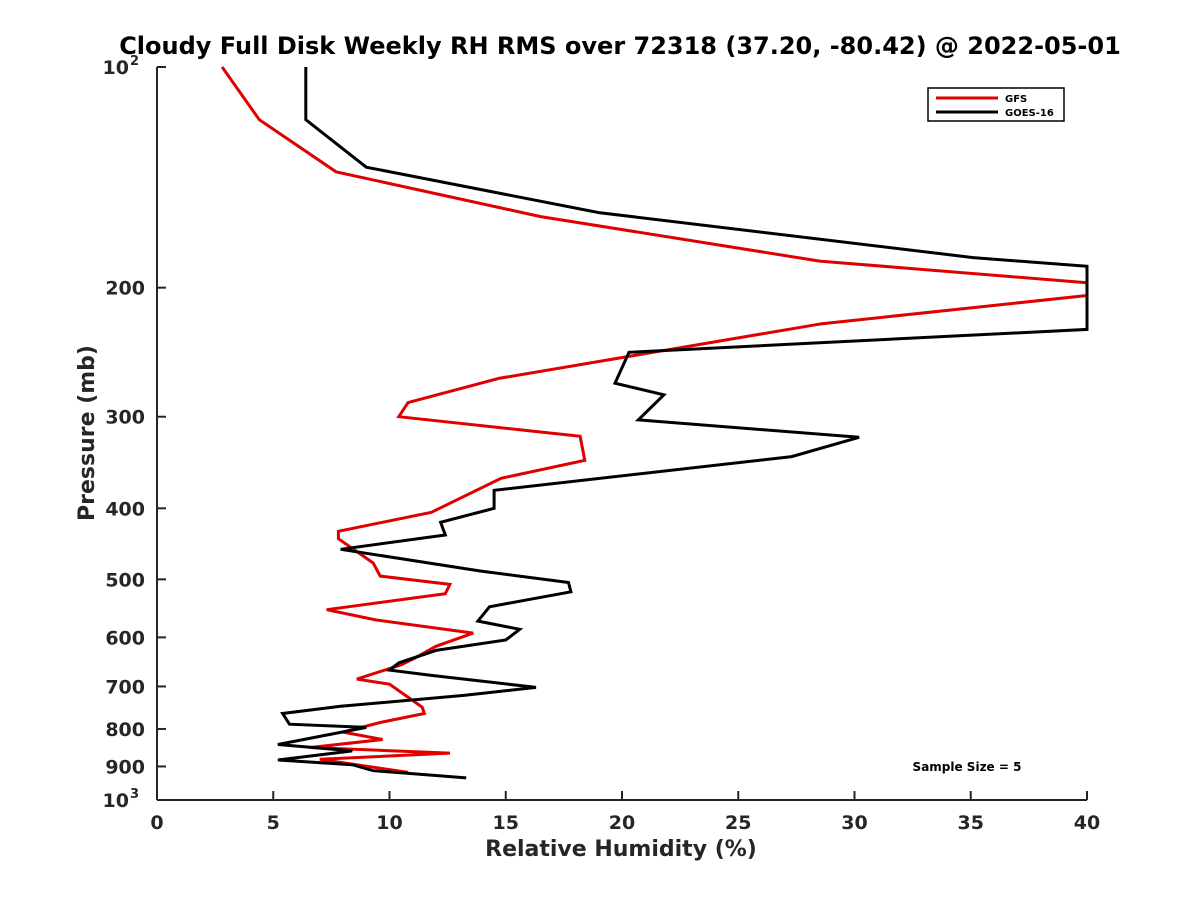 The image size is (1200, 900). I want to click on legend: GFS GOES-16, so click(996, 104).